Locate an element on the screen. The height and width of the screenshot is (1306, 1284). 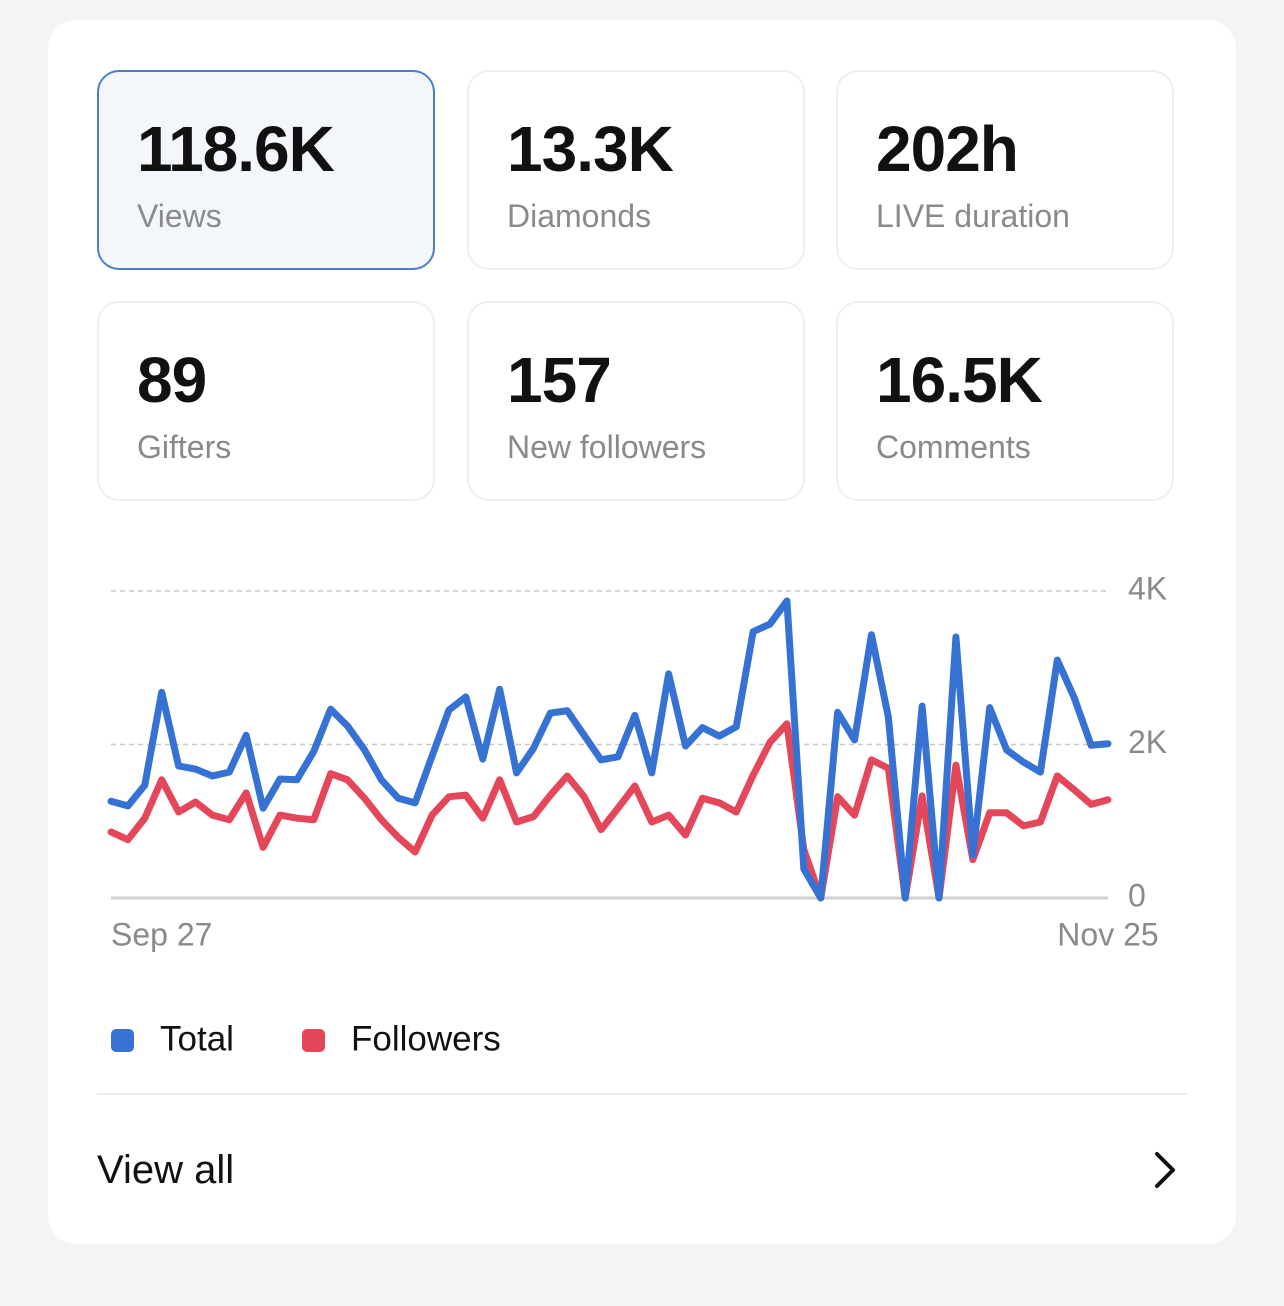
stat-value: 16.5K is located at coordinates (959, 380).